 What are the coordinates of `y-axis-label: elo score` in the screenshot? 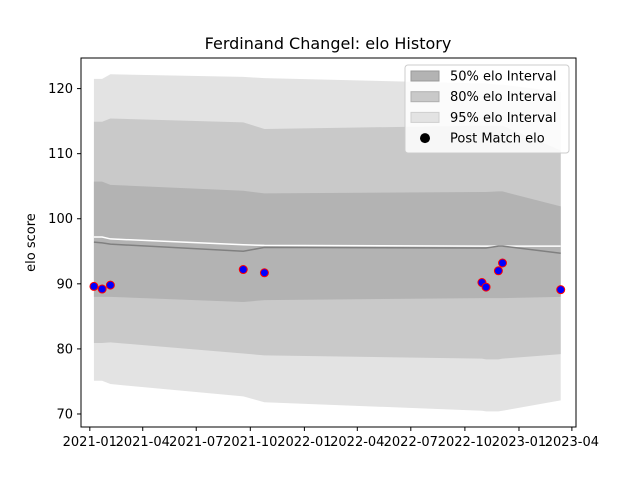 It's located at (31, 242).